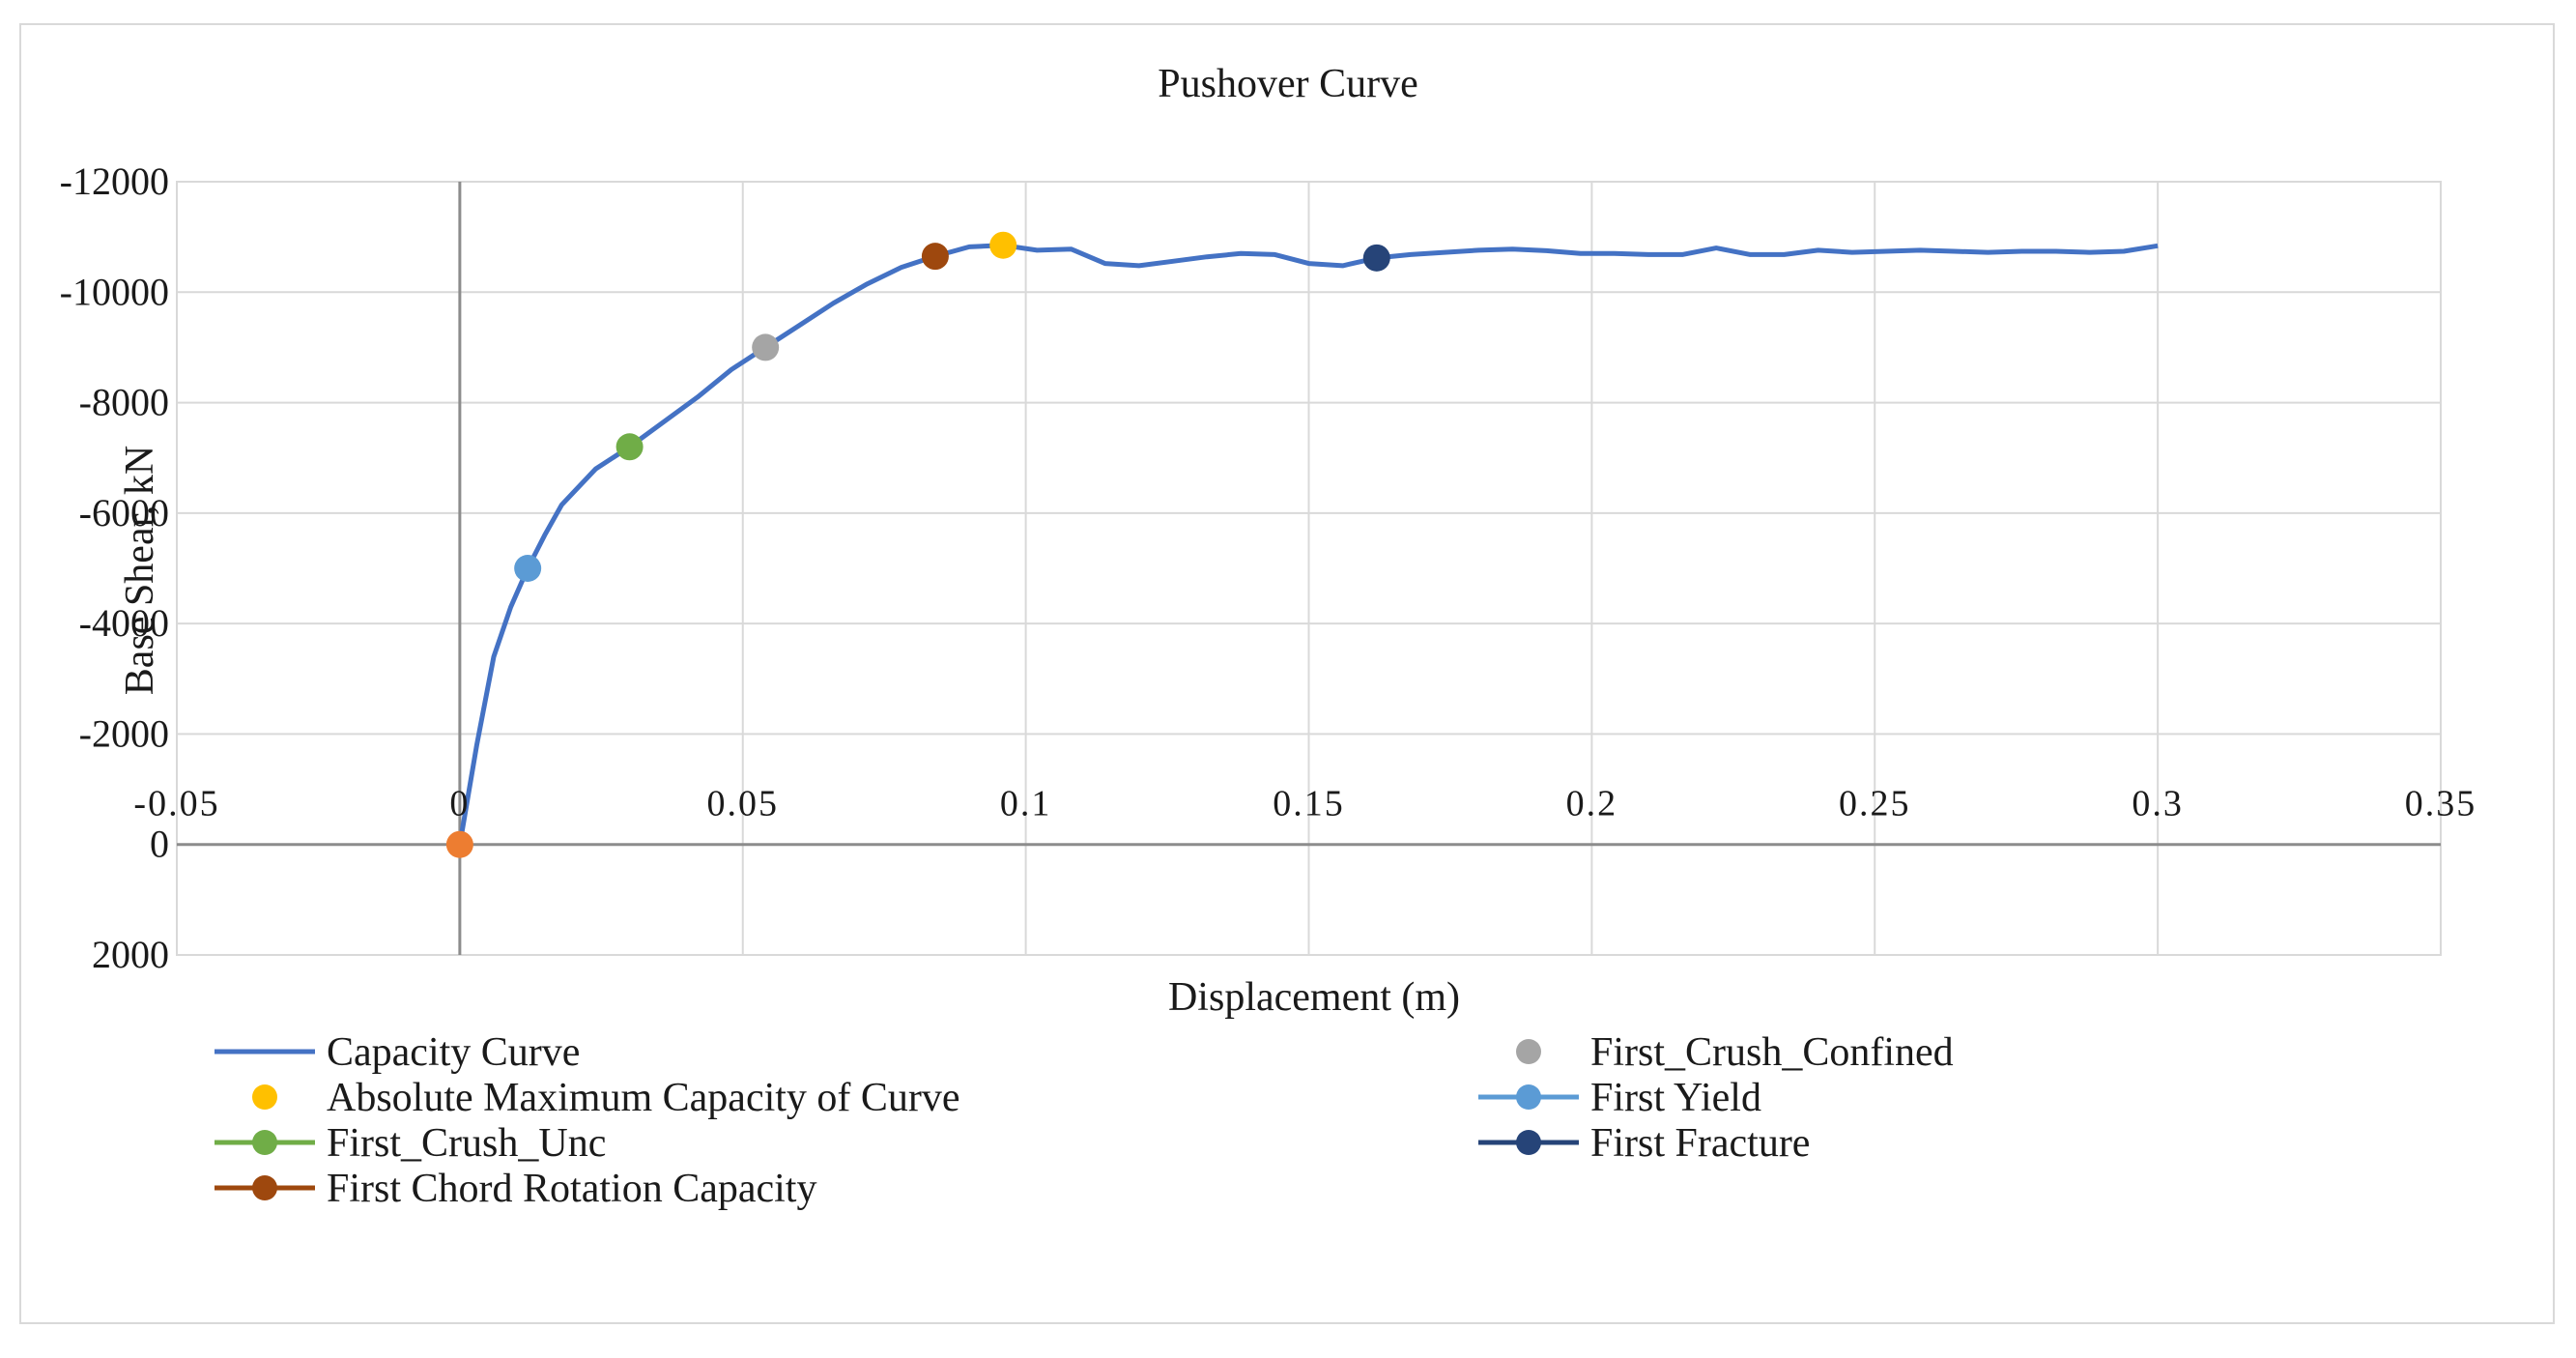 The width and height of the screenshot is (2576, 1358). What do you see at coordinates (630, 447) in the screenshot?
I see `first-crush-unc-point` at bounding box center [630, 447].